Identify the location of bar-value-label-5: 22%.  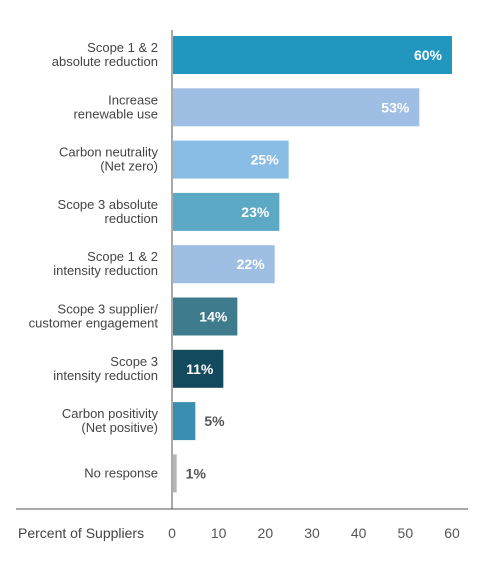
(251, 264).